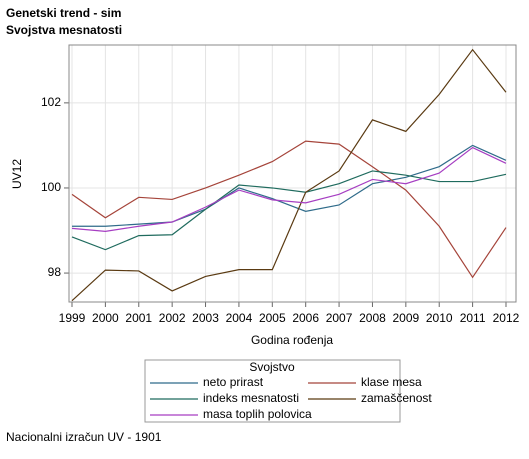 The height and width of the screenshot is (459, 529). Describe the element at coordinates (305, 318) in the screenshot. I see `x-tick-label: 2006` at that location.